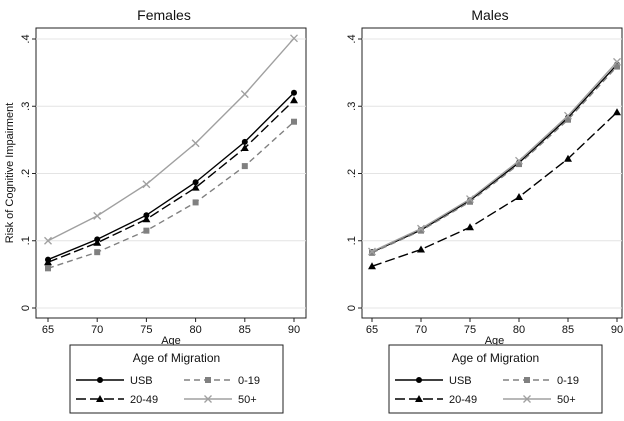  What do you see at coordinates (164, 15) in the screenshot?
I see `chart-title: Females` at bounding box center [164, 15].